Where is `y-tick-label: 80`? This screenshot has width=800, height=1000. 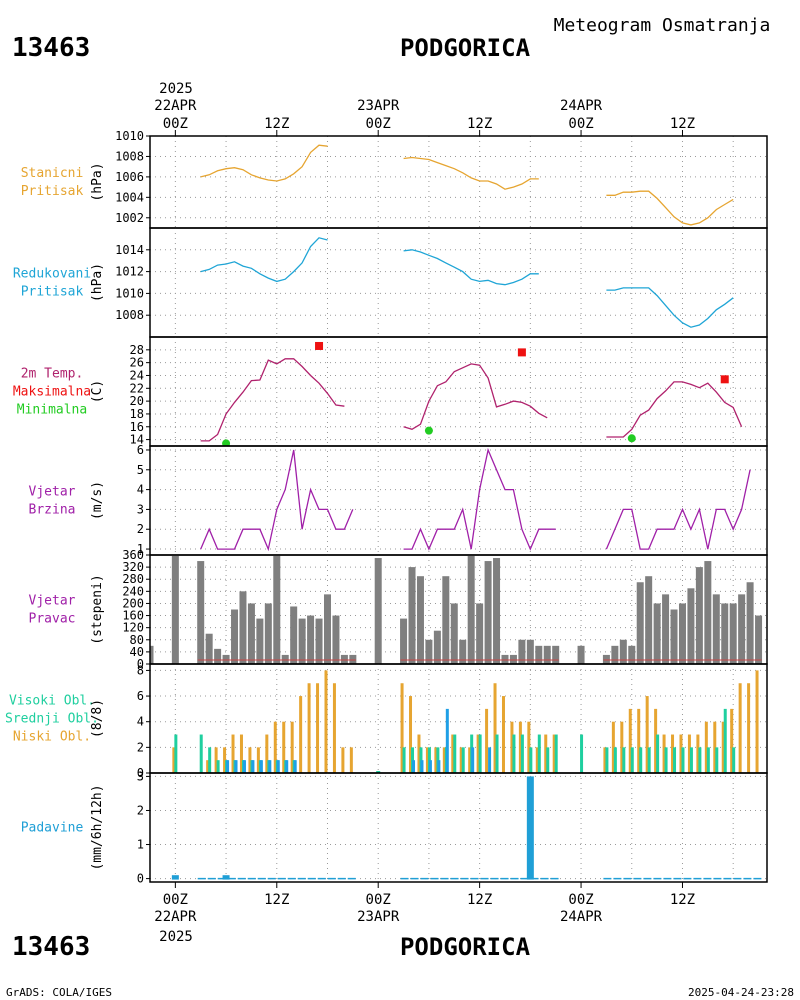
y-tick-label: 80 is located at coordinates (137, 640).